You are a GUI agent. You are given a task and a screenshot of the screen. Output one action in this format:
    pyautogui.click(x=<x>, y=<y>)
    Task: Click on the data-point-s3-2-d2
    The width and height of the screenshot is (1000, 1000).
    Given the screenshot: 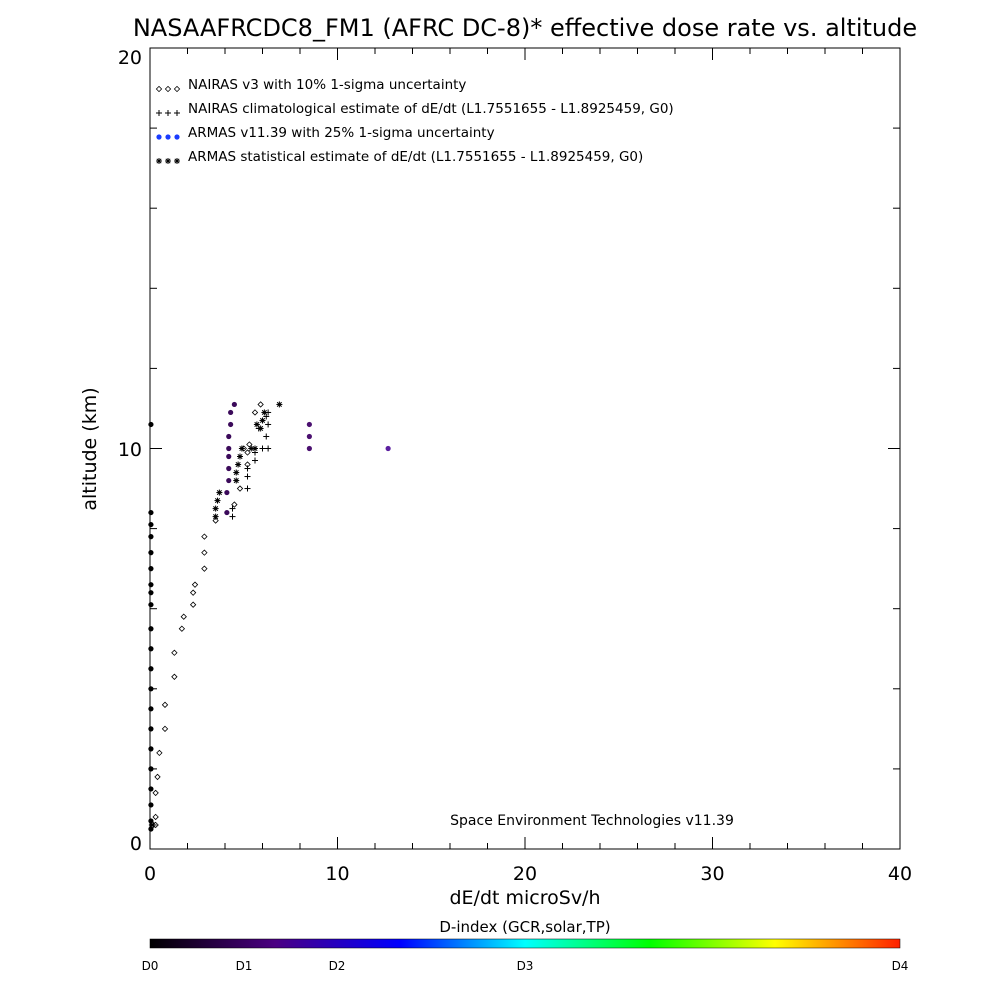 What is the action you would take?
    pyautogui.click(x=216, y=509)
    